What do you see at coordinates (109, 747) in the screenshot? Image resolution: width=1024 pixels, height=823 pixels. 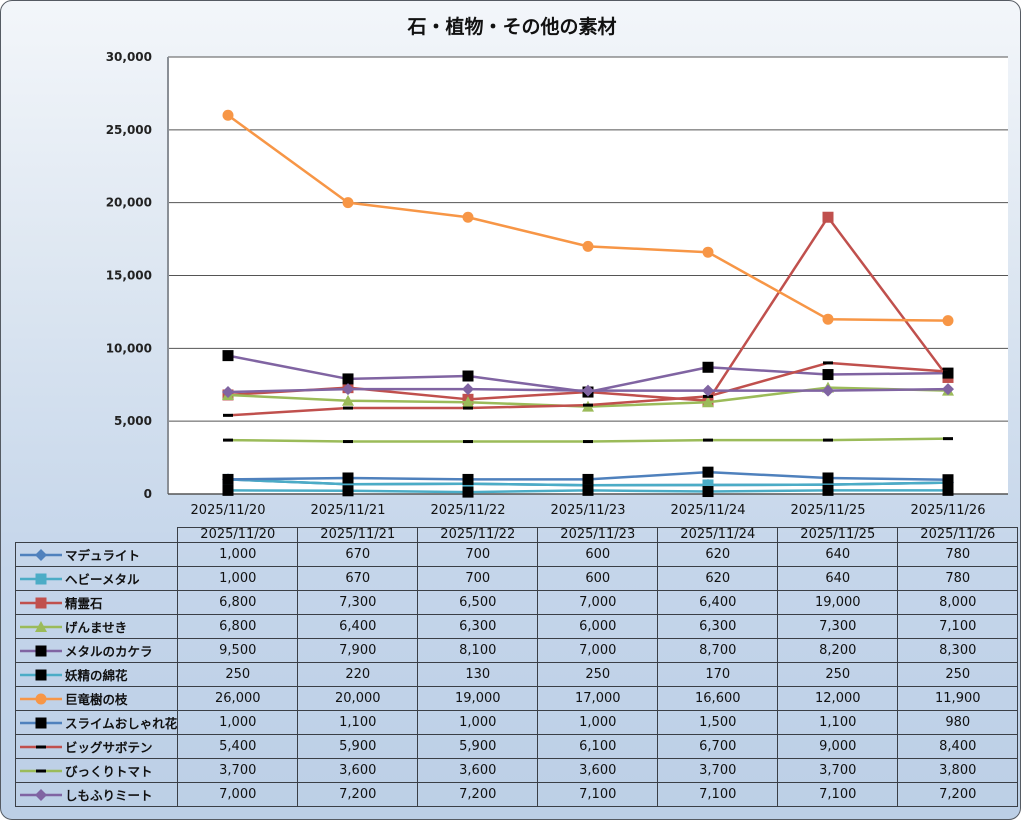 I see `legend-label: ビッグサボテン` at bounding box center [109, 747].